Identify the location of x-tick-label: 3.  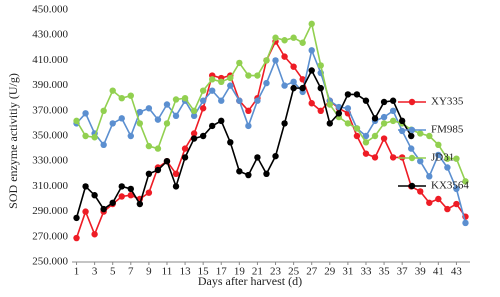
(95, 272).